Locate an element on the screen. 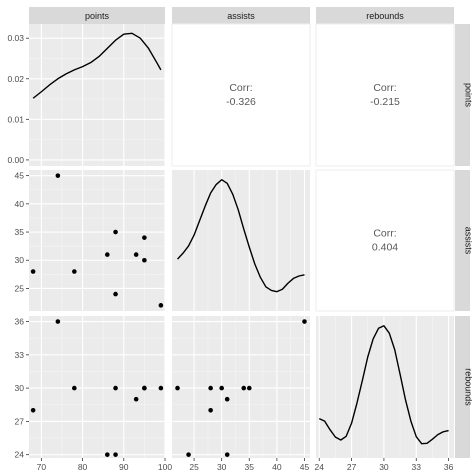  y-tick-label-assists: 45 is located at coordinates (20, 176).